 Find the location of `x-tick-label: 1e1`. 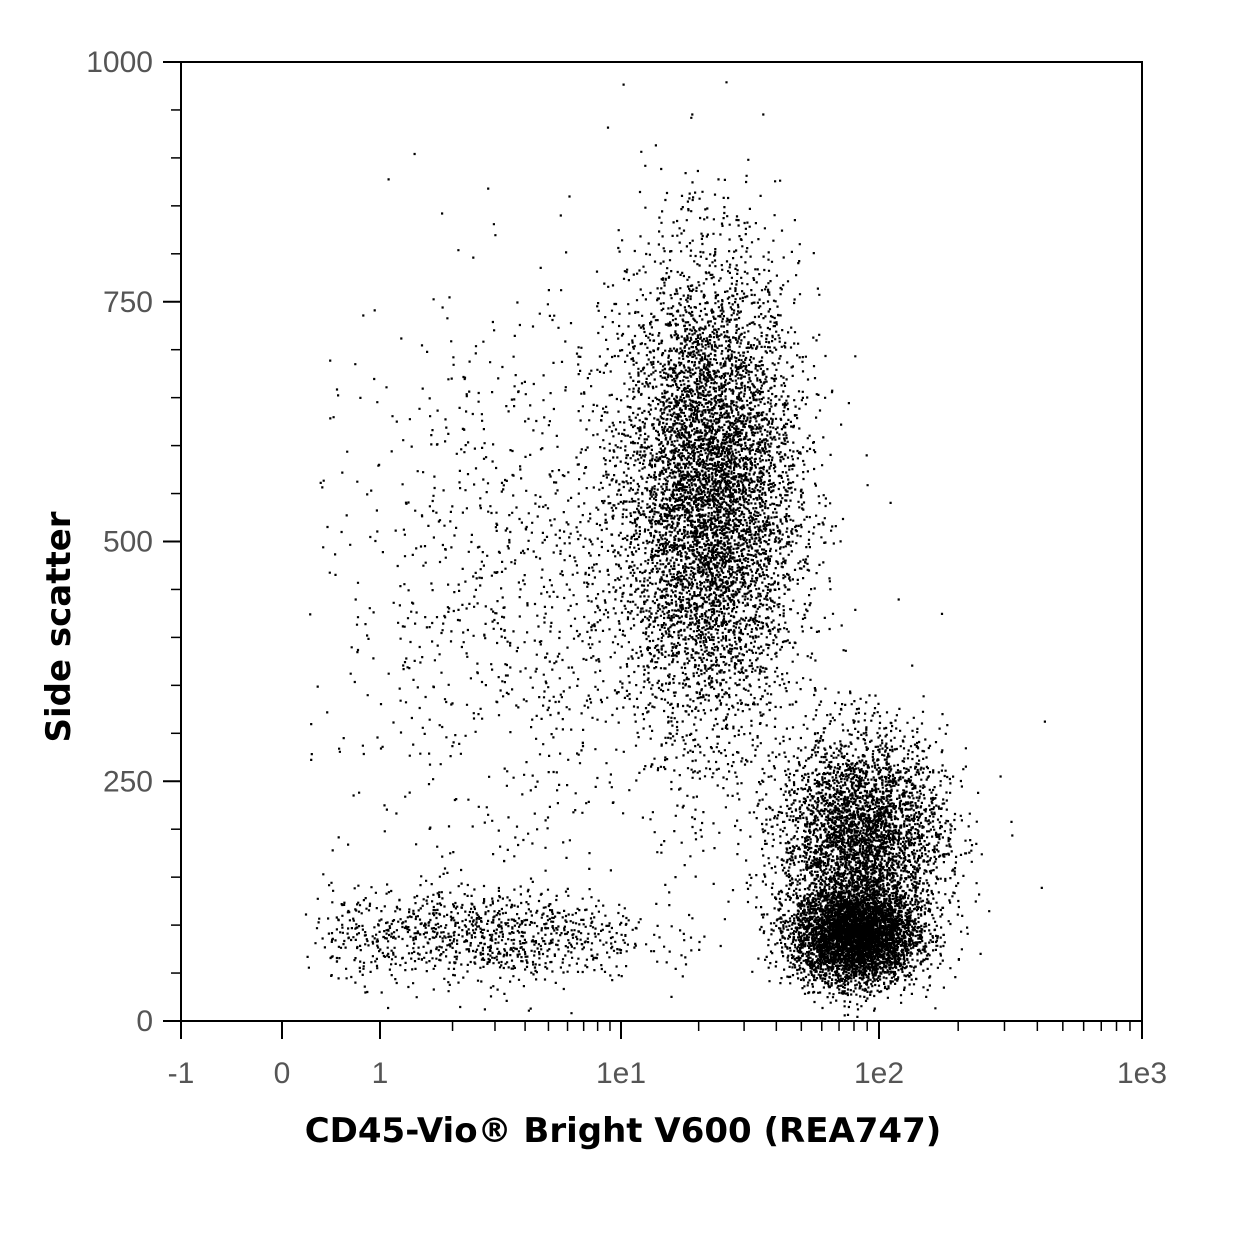

x-tick-label: 1e1 is located at coordinates (621, 1073).